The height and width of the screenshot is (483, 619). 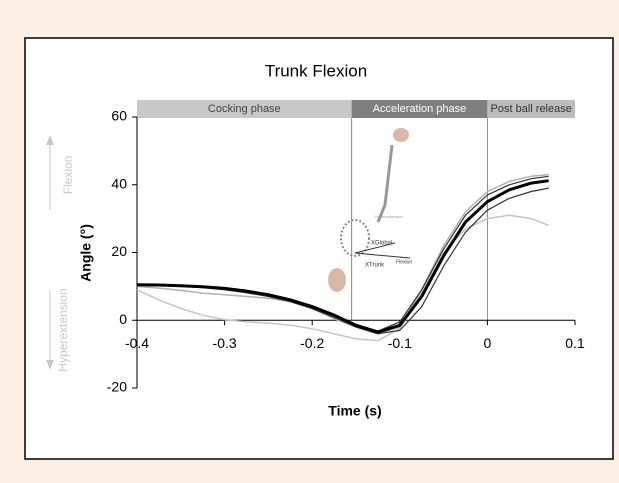 I want to click on phase-label: Acceleration phase, so click(x=420, y=109).